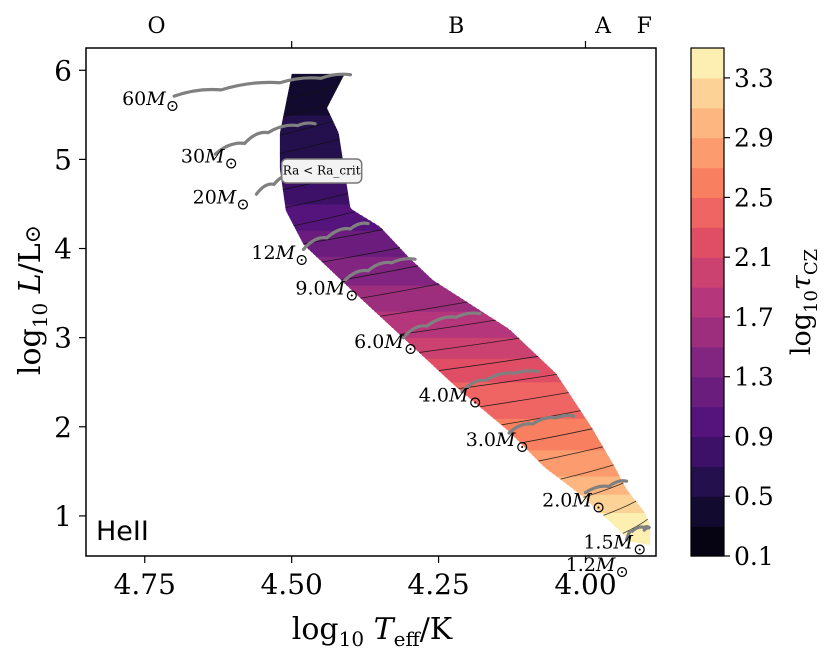  What do you see at coordinates (754, 436) in the screenshot?
I see `colorbar-tick-label: 0.9` at bounding box center [754, 436].